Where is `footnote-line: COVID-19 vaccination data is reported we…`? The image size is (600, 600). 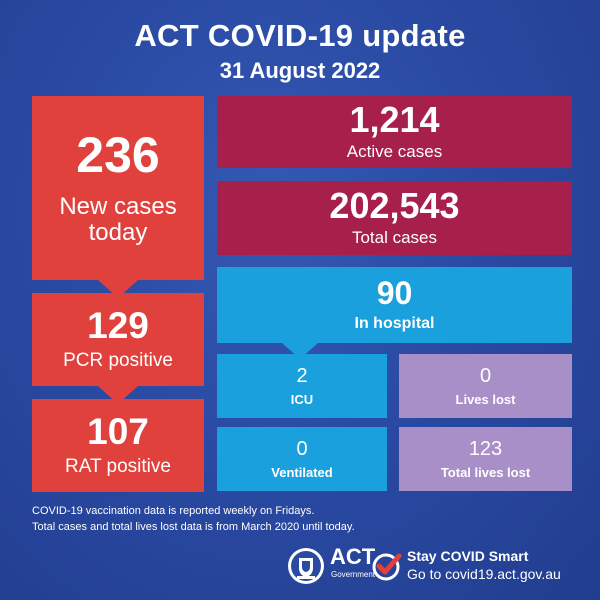
footnote-line: COVID-19 vaccination data is reported we… is located at coordinates (173, 511).